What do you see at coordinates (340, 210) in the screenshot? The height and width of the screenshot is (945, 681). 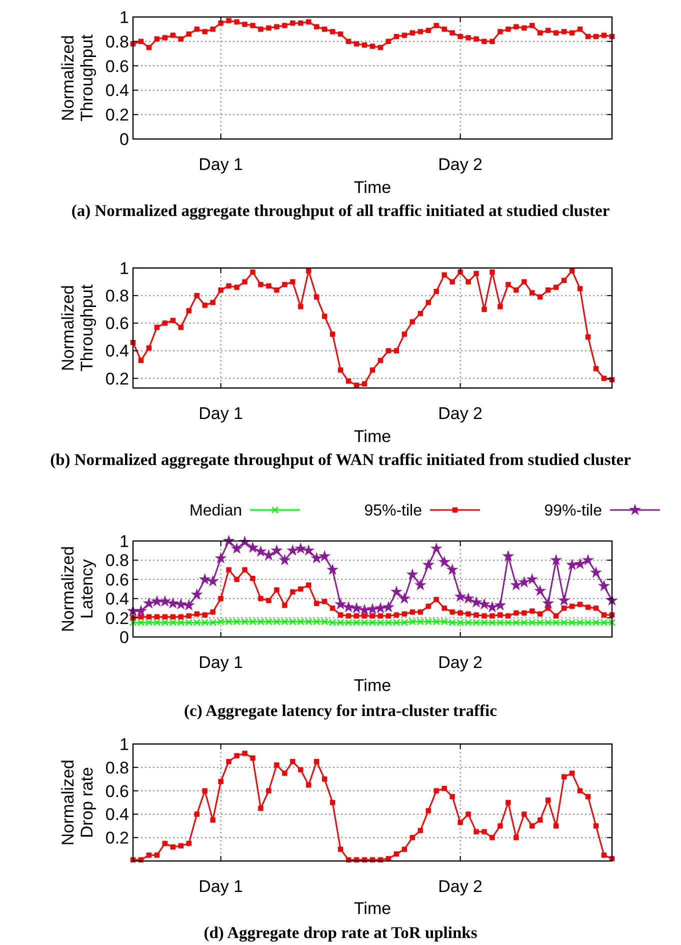 I see `text: (a) Normalized aggregate throughput of all traffic initiated at studied cluster` at bounding box center [340, 210].